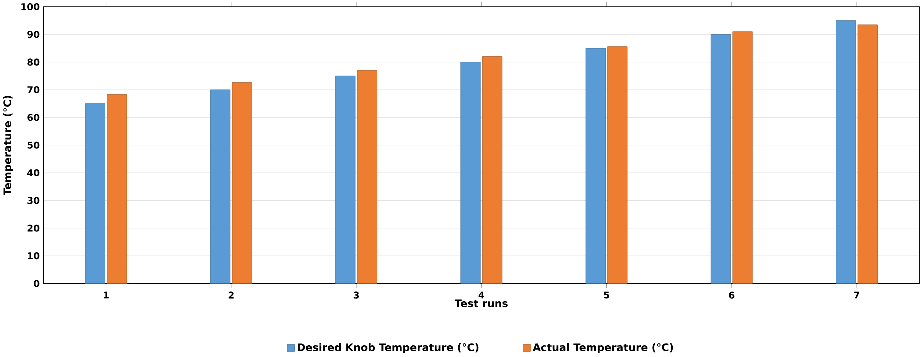 Image resolution: width=920 pixels, height=357 pixels. Describe the element at coordinates (34, 118) in the screenshot. I see `y-tick-label: 60` at that location.